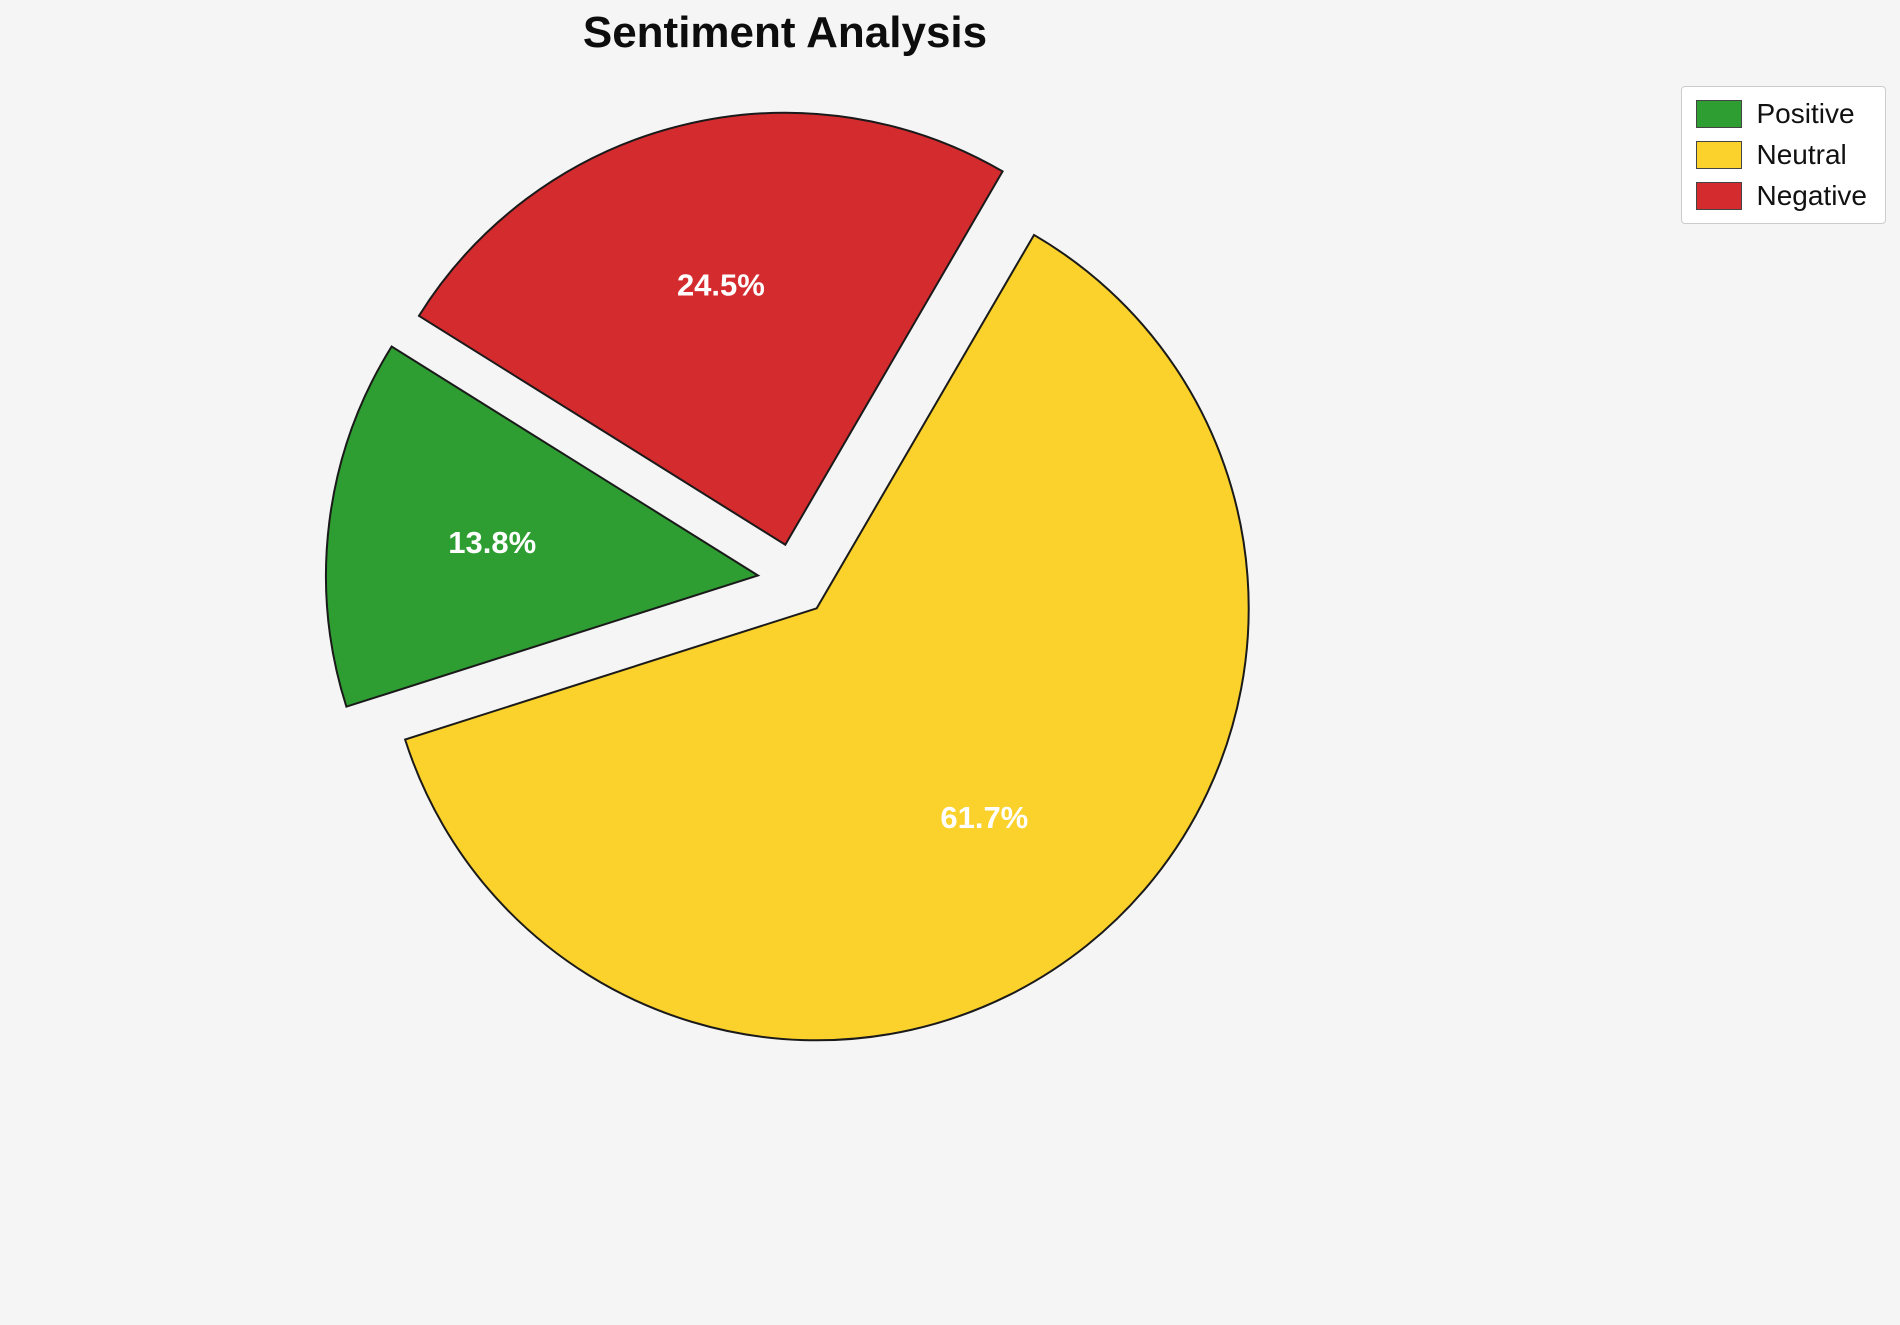 This screenshot has height=1325, width=1900. What do you see at coordinates (1811, 195) in the screenshot?
I see `legend-label-negative: Negative` at bounding box center [1811, 195].